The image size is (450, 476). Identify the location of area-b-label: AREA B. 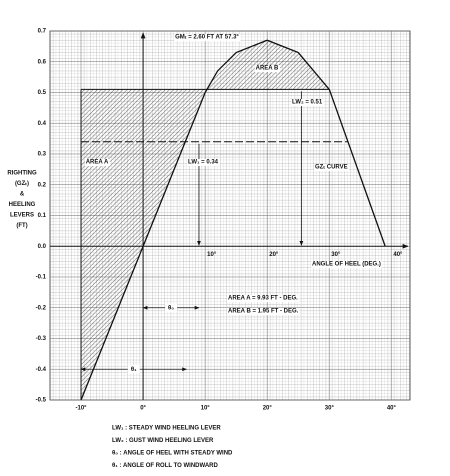
(267, 69).